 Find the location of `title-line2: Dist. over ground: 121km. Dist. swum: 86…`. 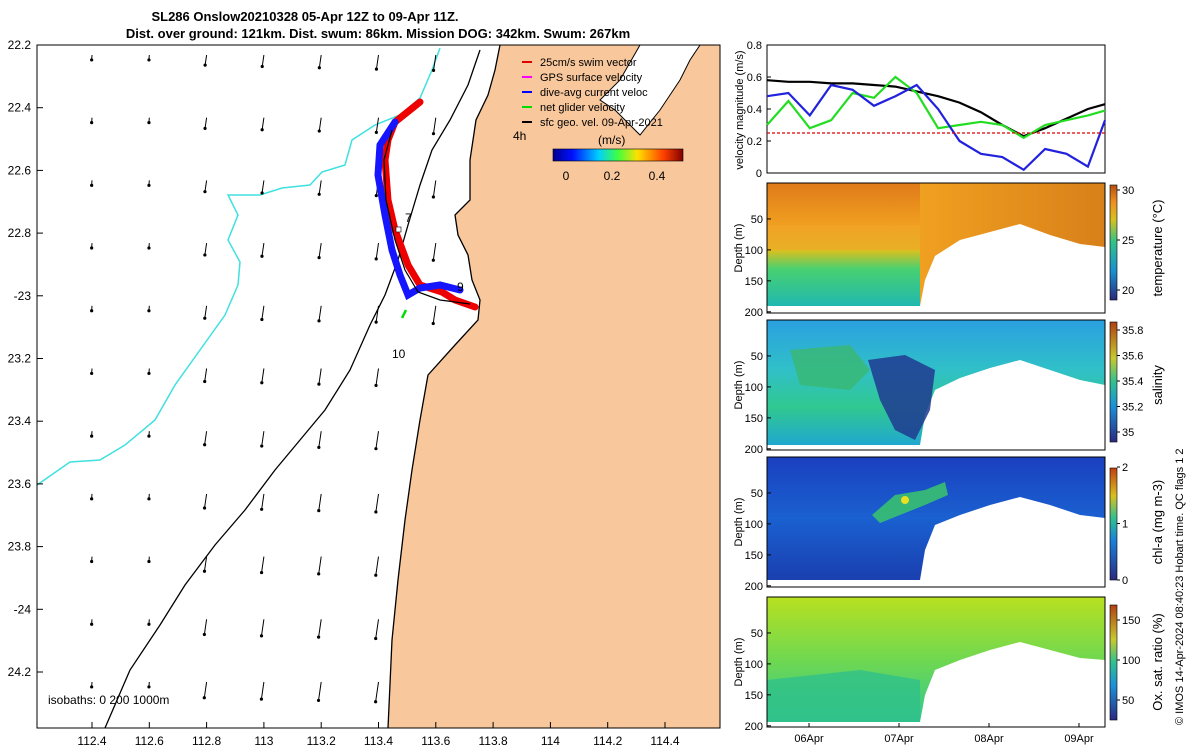

title-line2: Dist. over ground: 121km. Dist. swum: 86… is located at coordinates (378, 33).